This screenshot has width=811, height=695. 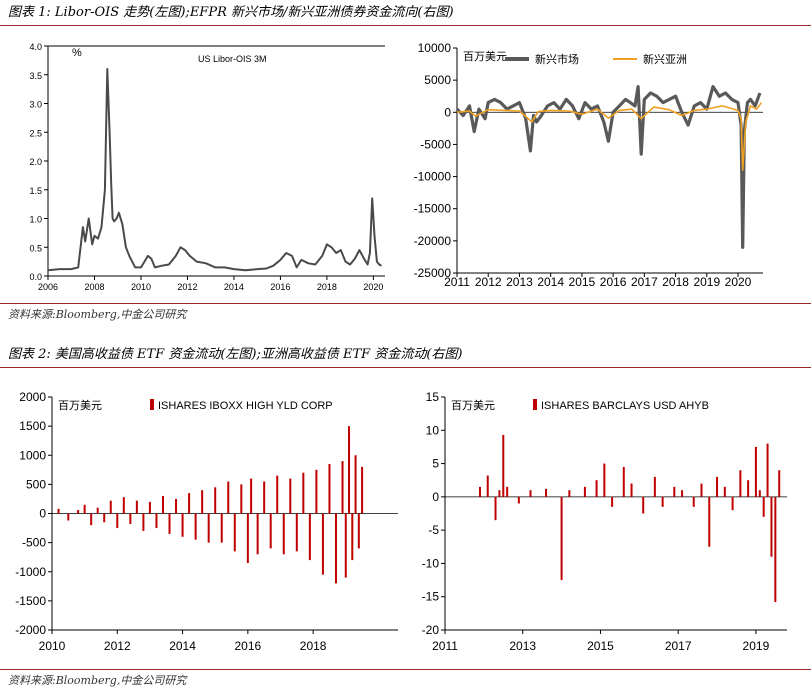 What do you see at coordinates (582, 282) in the screenshot?
I see `x-tick-label: 2015` at bounding box center [582, 282].